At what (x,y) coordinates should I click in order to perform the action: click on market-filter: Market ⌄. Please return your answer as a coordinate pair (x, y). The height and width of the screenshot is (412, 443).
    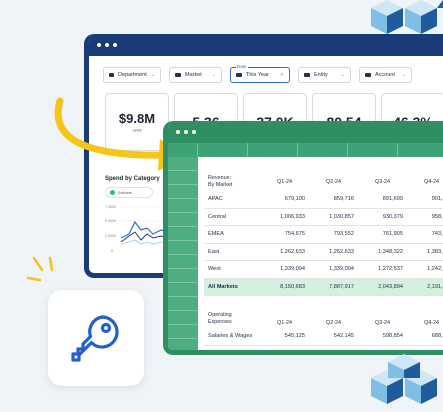
    Looking at the image, I should click on (195, 75).